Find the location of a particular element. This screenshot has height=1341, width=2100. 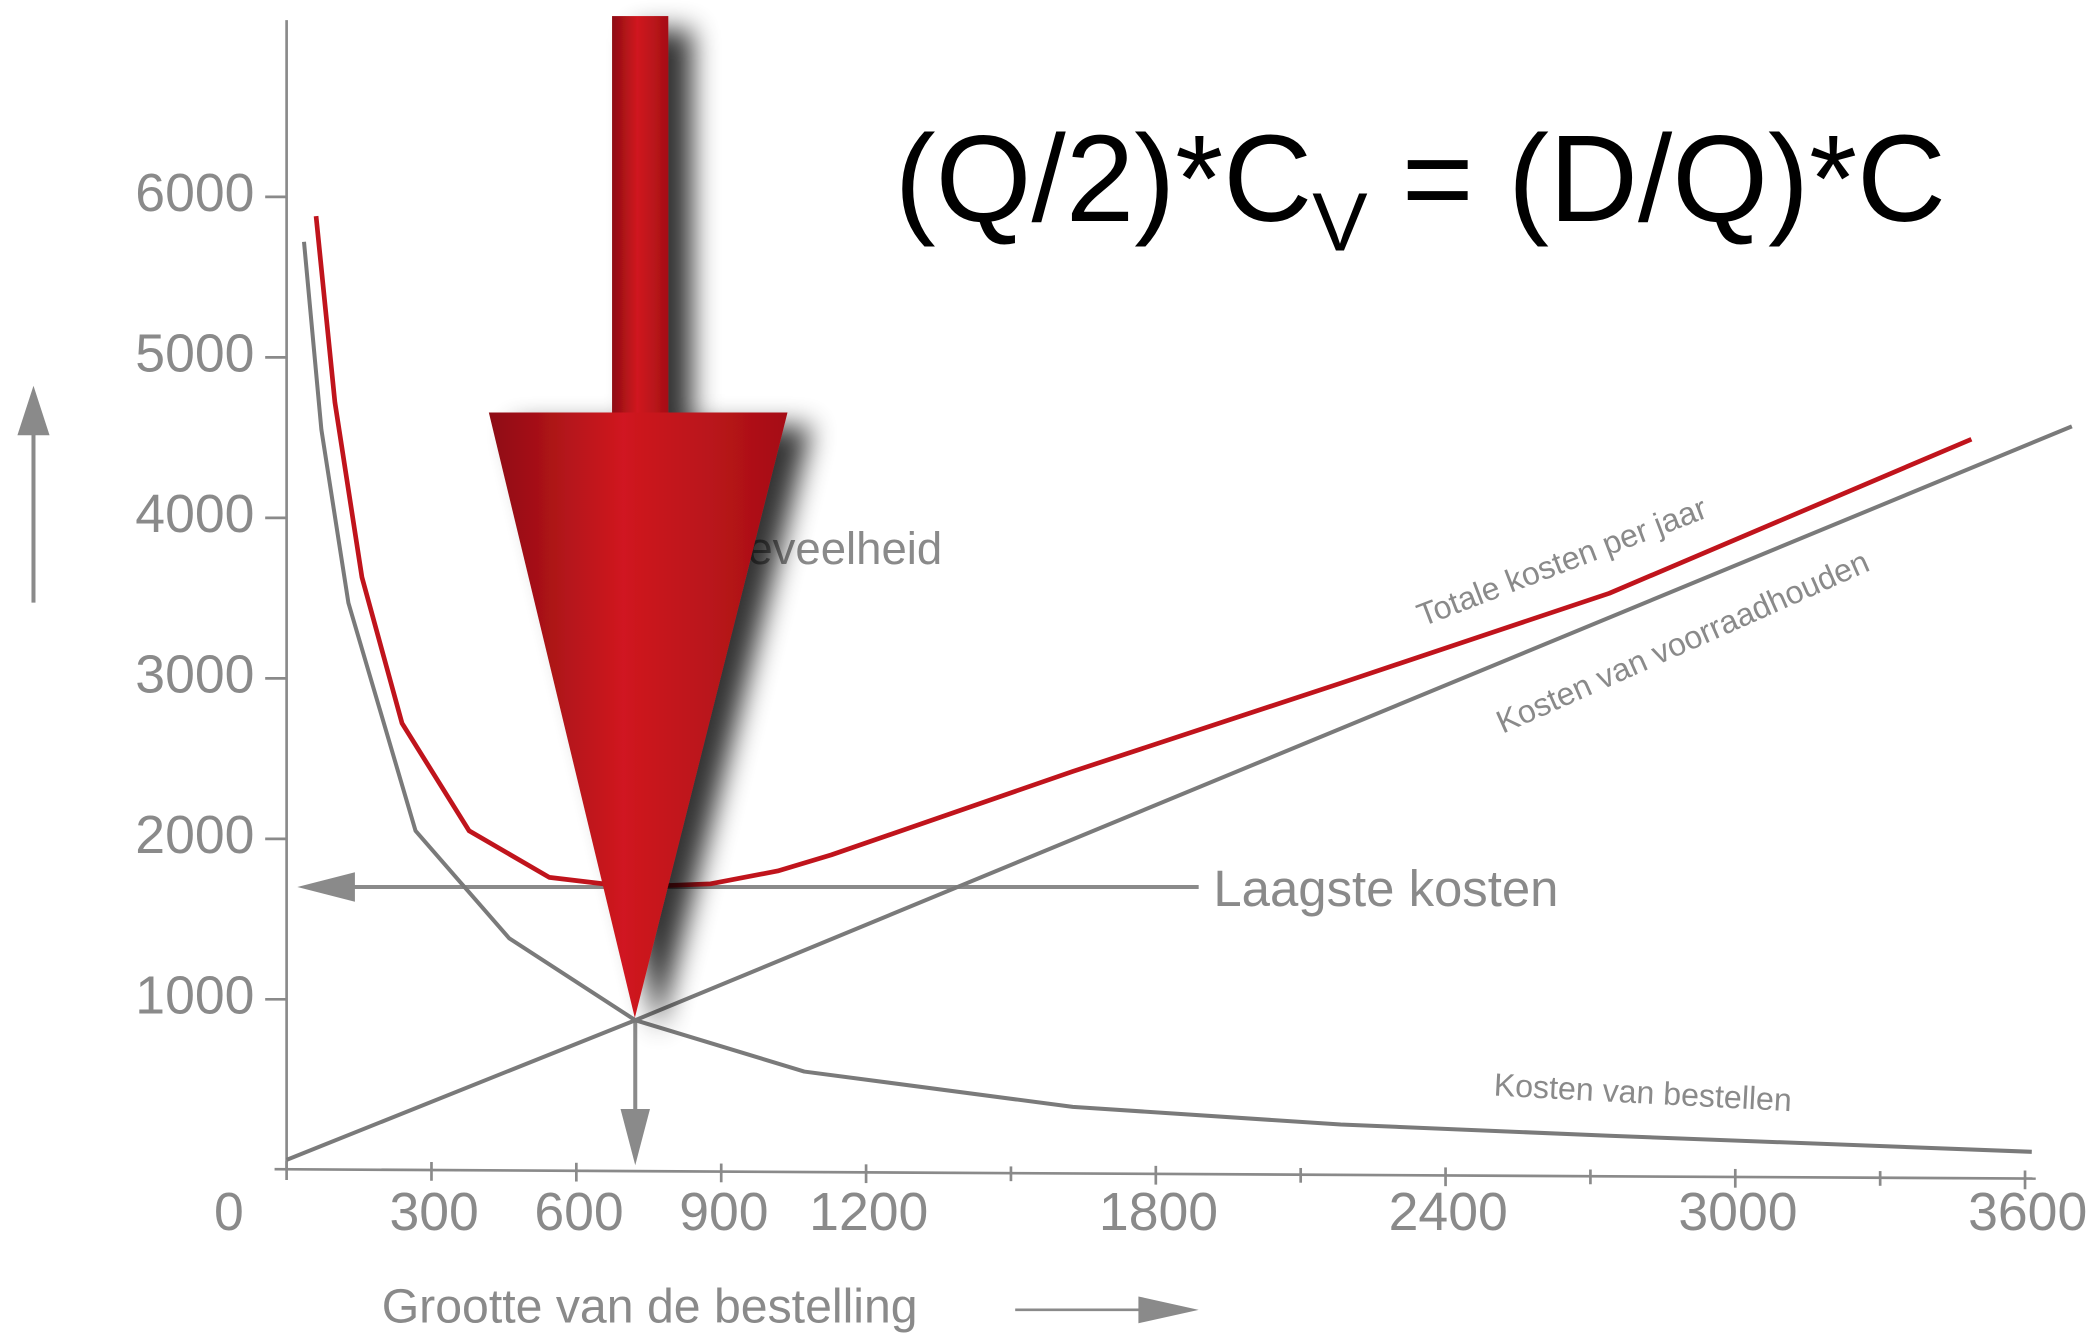

x-tick-label: 1800 is located at coordinates (1158, 1212).